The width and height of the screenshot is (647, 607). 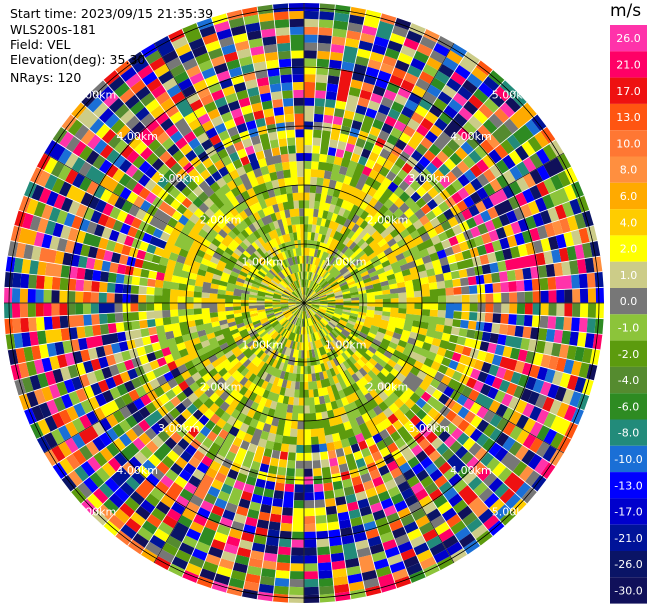 What do you see at coordinates (40, 44) in the screenshot?
I see `field-text: Field: VEL` at bounding box center [40, 44].